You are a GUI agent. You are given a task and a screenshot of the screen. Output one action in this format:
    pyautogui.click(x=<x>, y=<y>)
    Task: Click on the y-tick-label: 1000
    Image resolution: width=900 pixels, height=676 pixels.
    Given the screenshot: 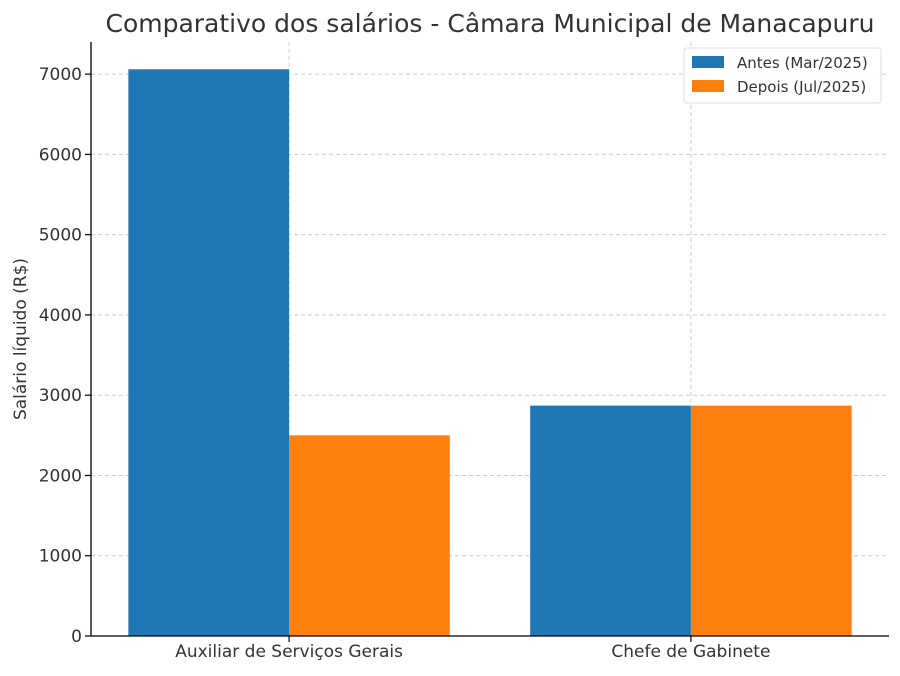 What is the action you would take?
    pyautogui.click(x=60, y=557)
    